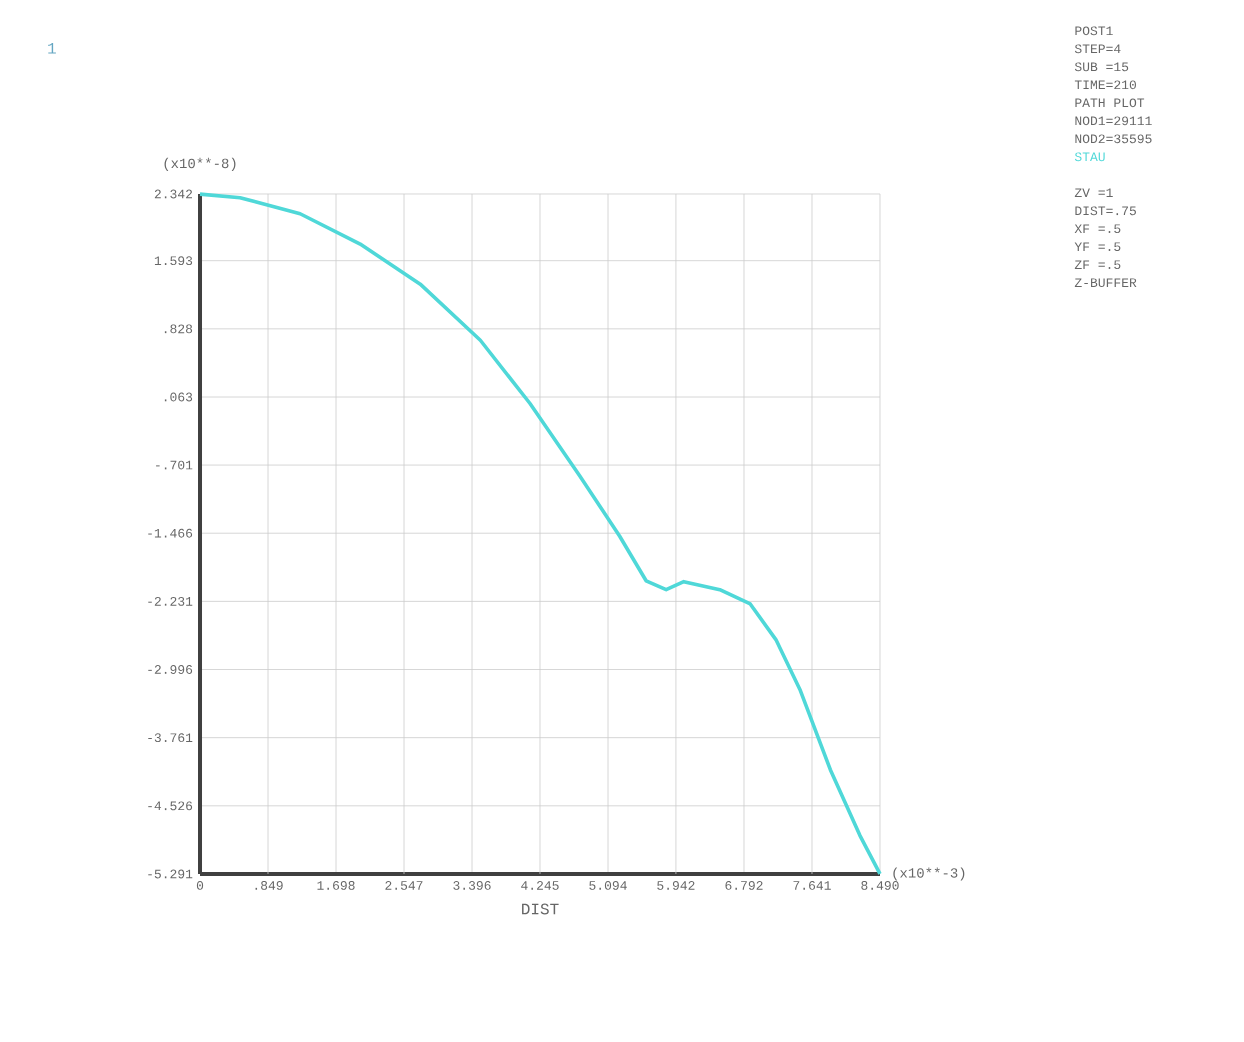  Describe the element at coordinates (52, 48) in the screenshot. I see `text: 1` at that location.